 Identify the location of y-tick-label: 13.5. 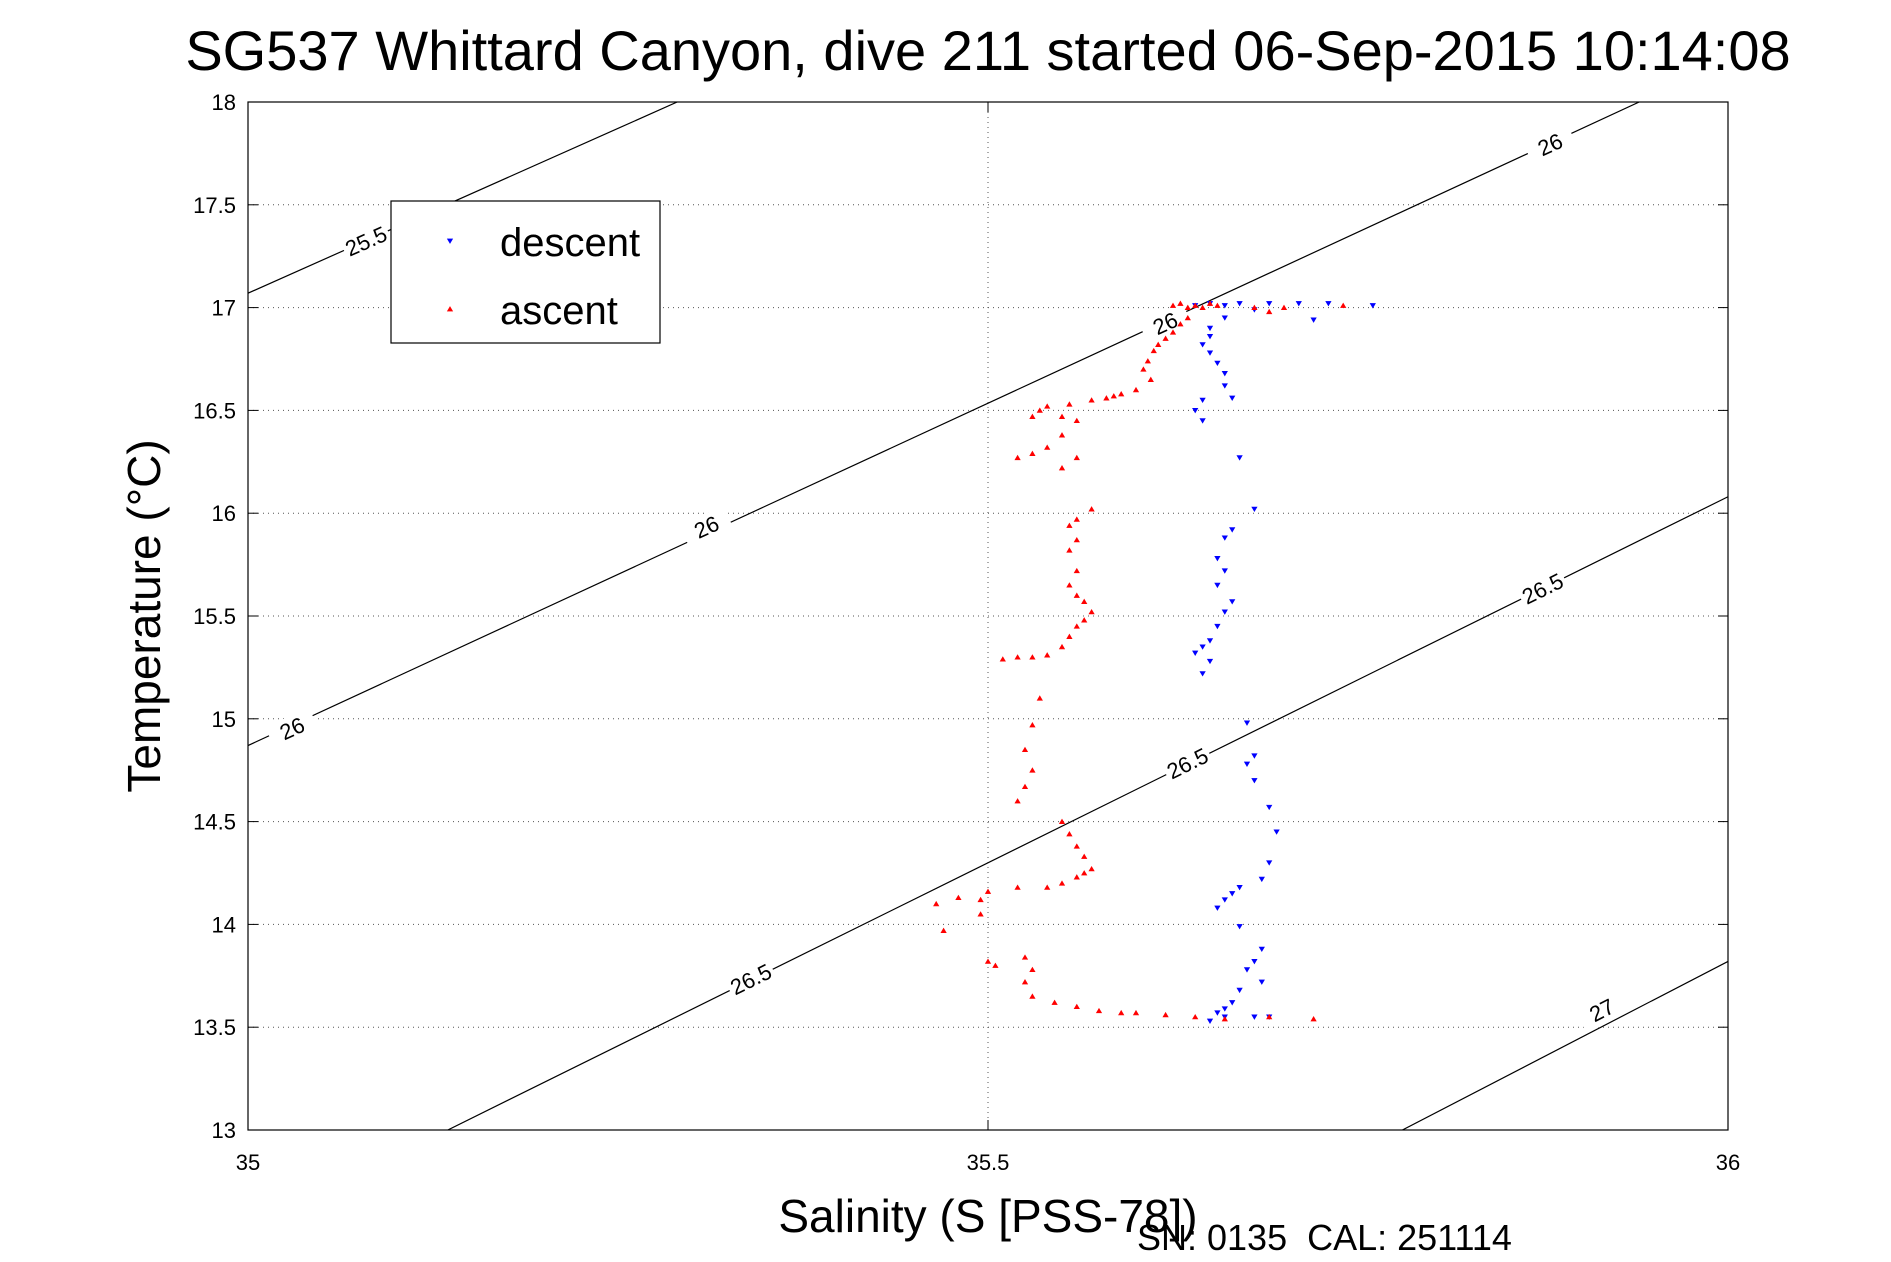
(214, 1027).